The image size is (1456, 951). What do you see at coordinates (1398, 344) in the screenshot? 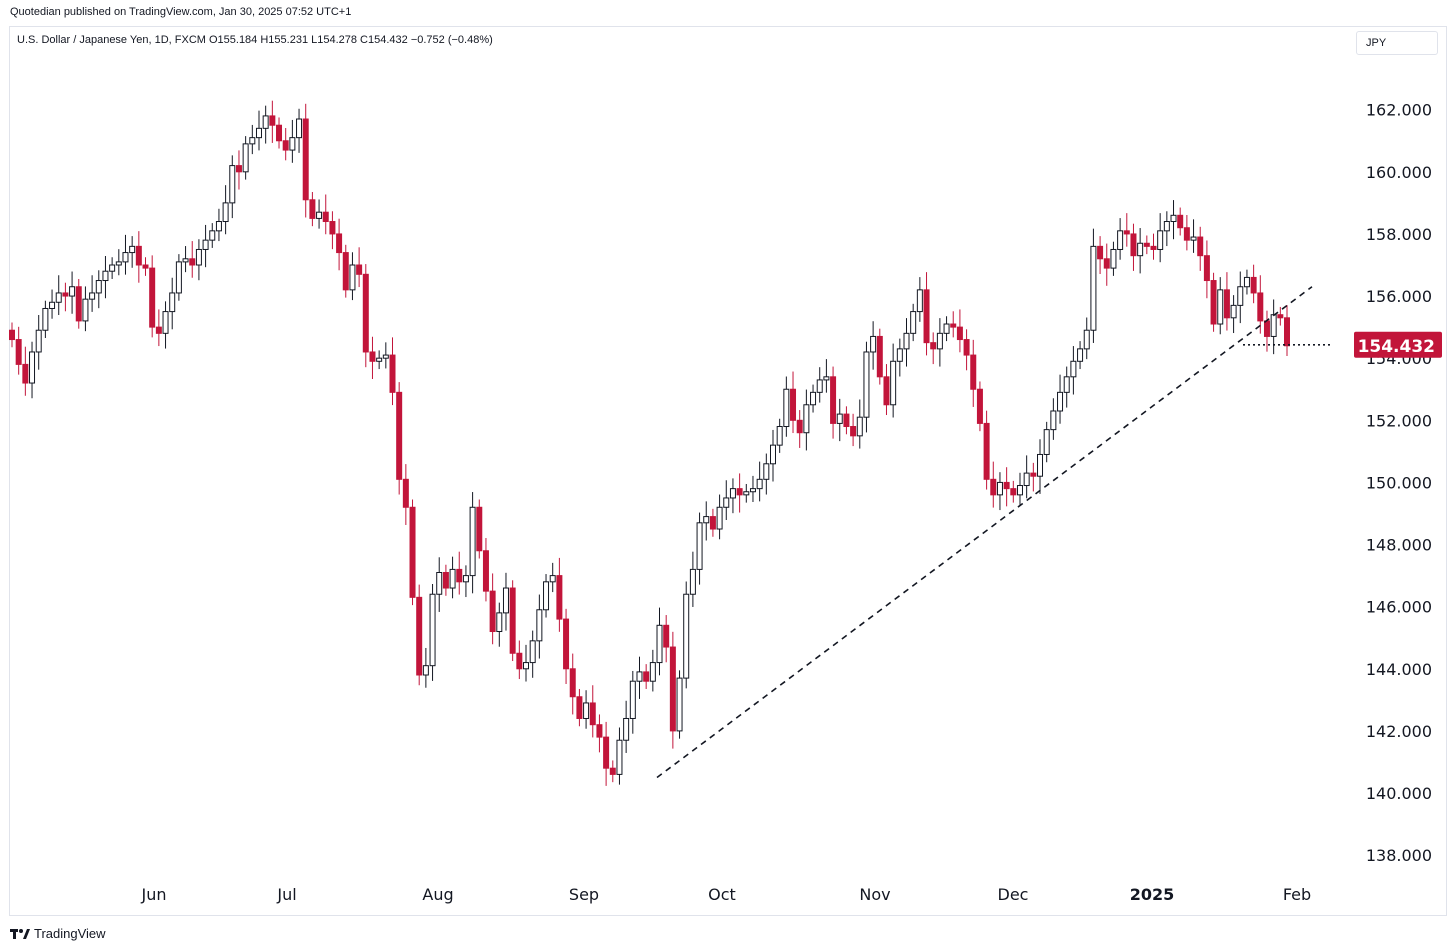
I see `last-price-badge` at bounding box center [1398, 344].